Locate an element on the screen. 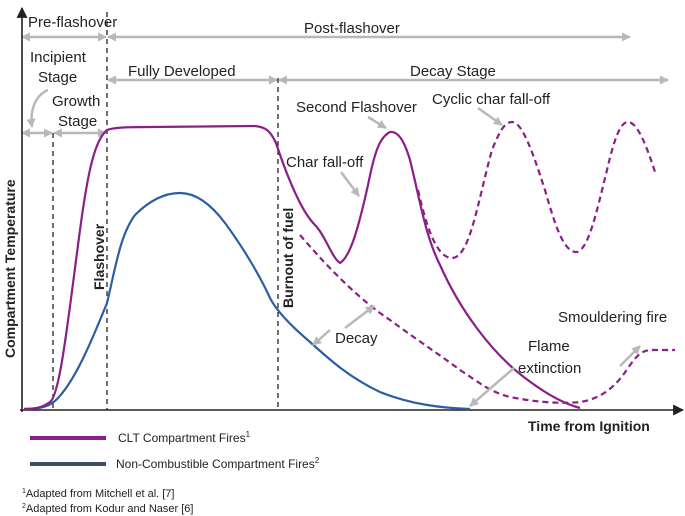  growth-label-line1: Growth is located at coordinates (76, 101).